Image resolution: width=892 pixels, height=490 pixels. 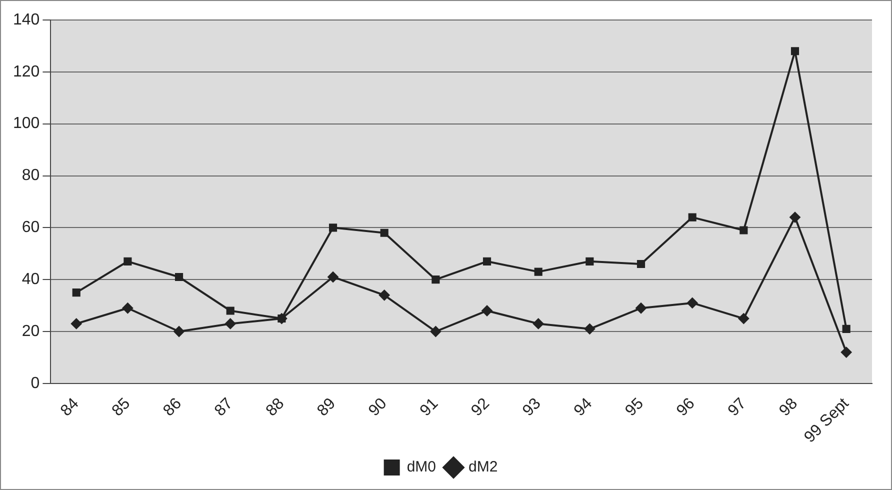 What do you see at coordinates (70, 407) in the screenshot?
I see `x-tick-label: 84` at bounding box center [70, 407].